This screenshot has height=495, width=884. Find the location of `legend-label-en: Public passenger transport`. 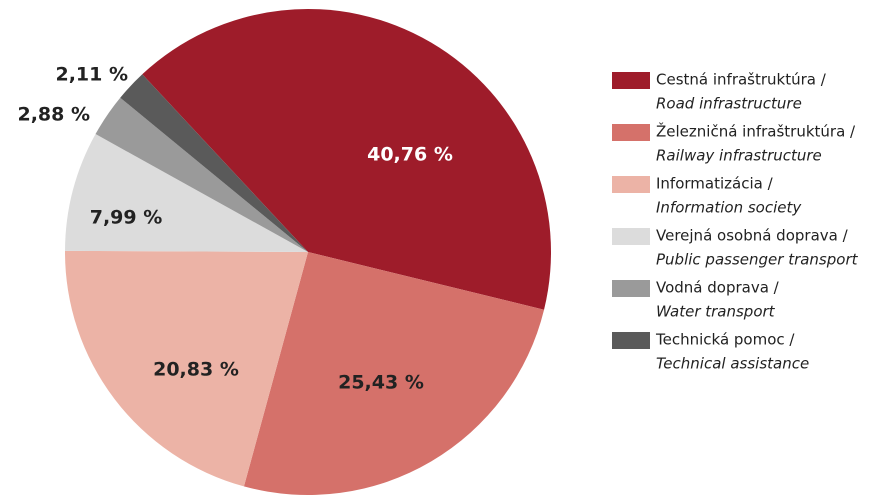

legend-label-en: Public passenger transport is located at coordinates (757, 260).